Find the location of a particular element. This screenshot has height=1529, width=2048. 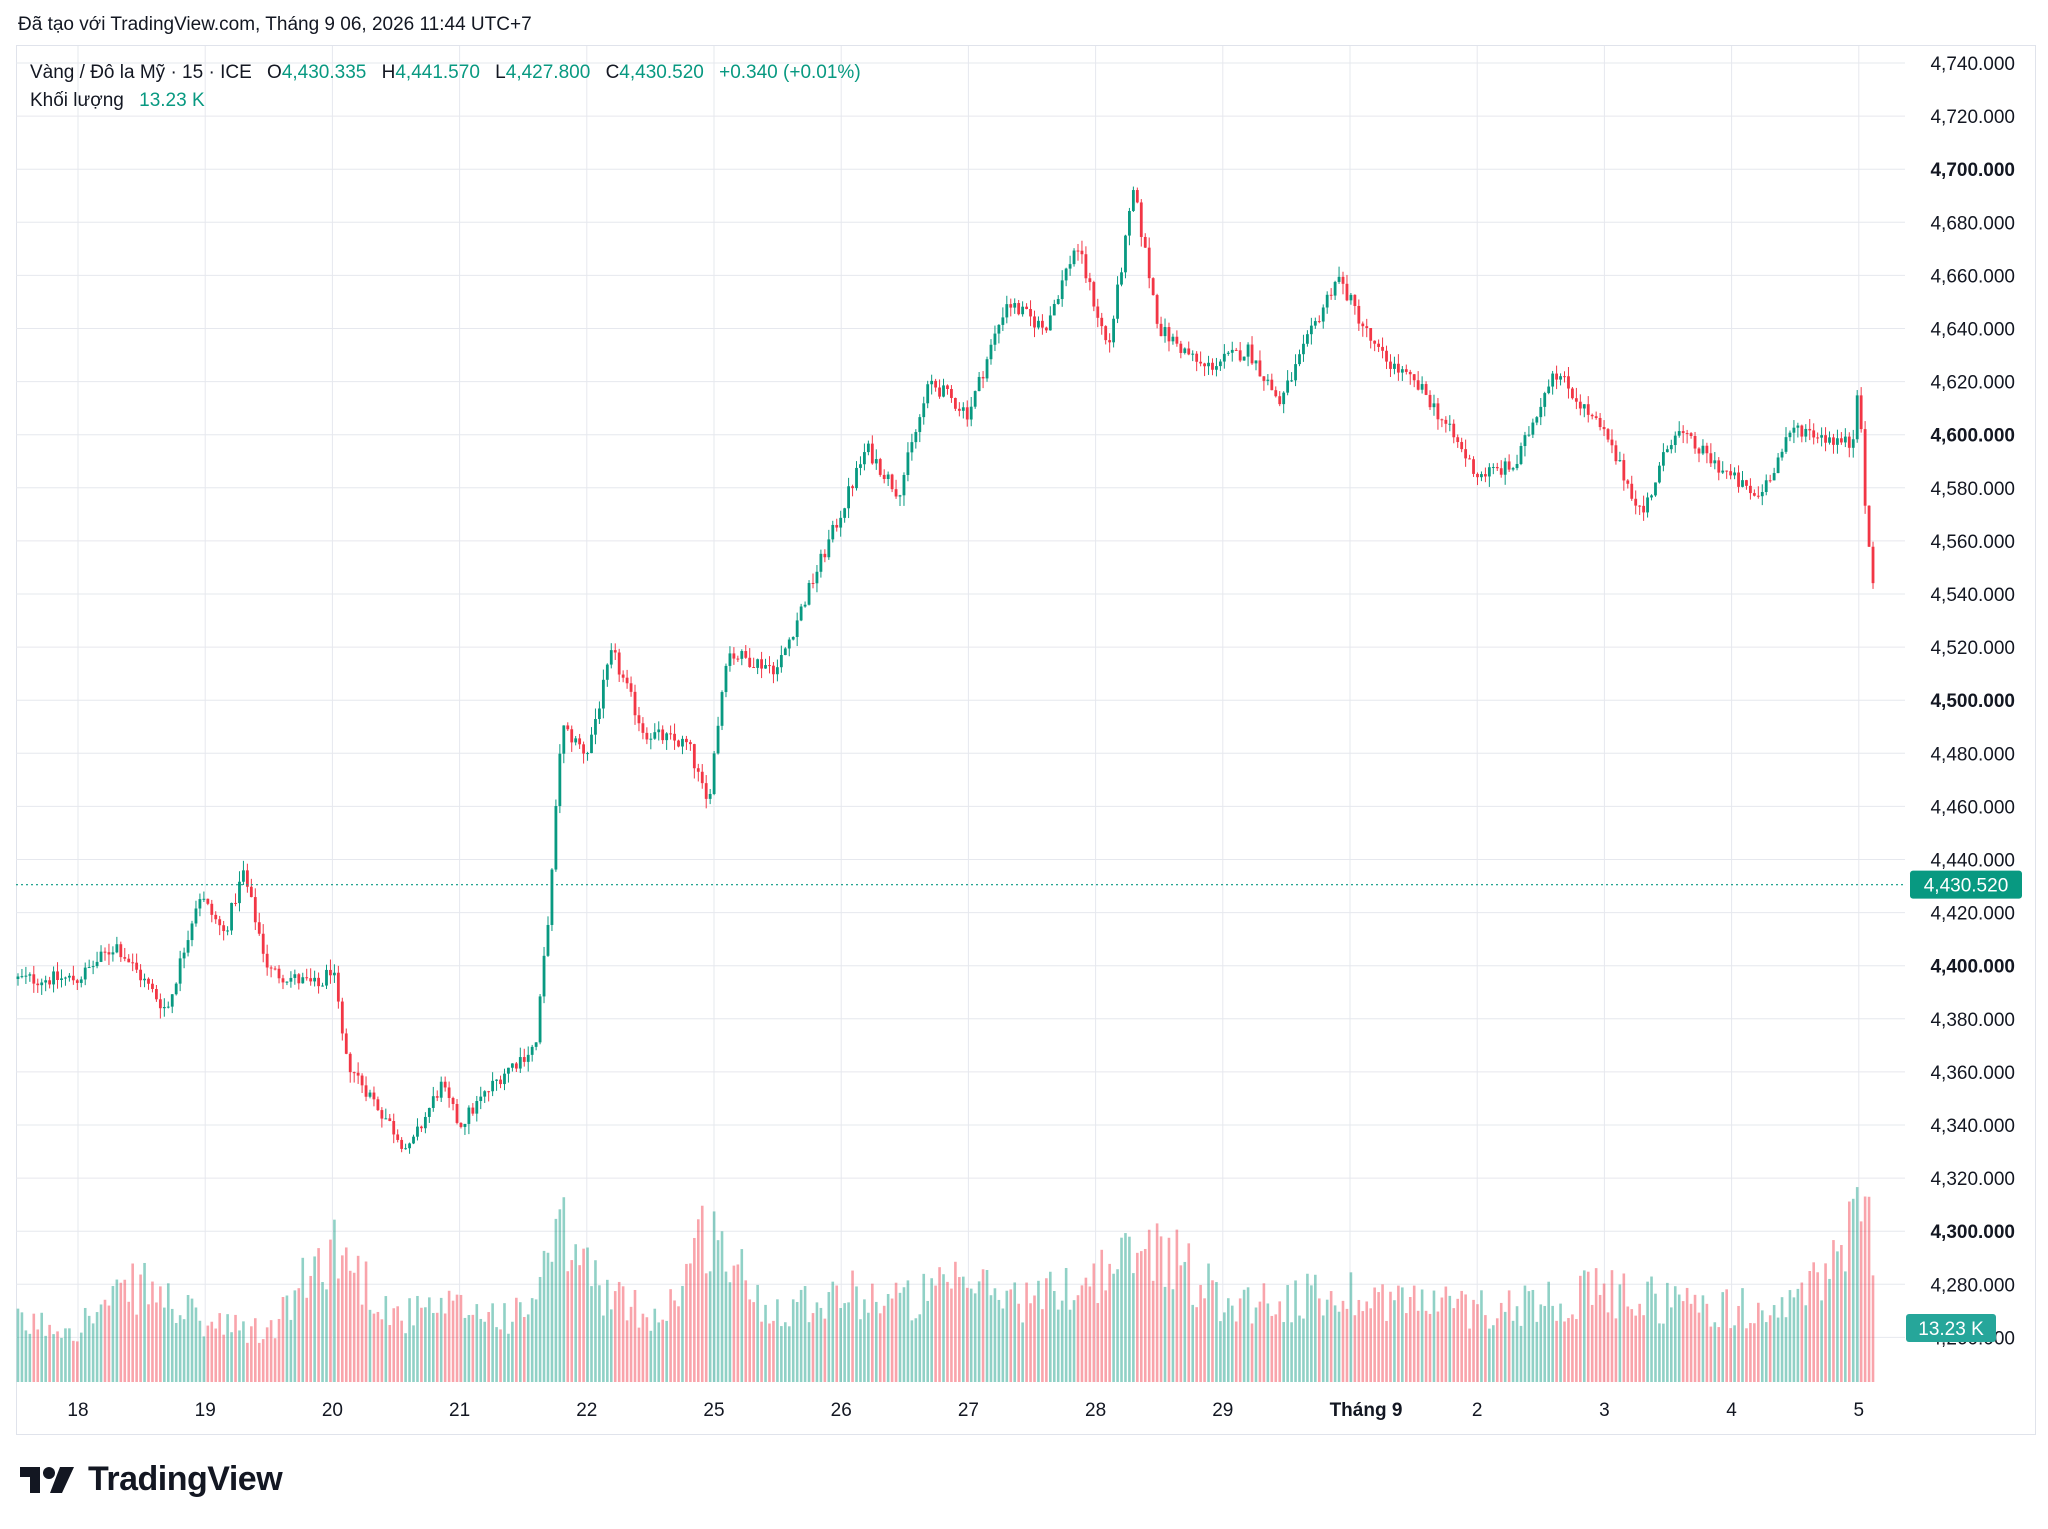

x-tick-label: 5 is located at coordinates (1859, 1410).